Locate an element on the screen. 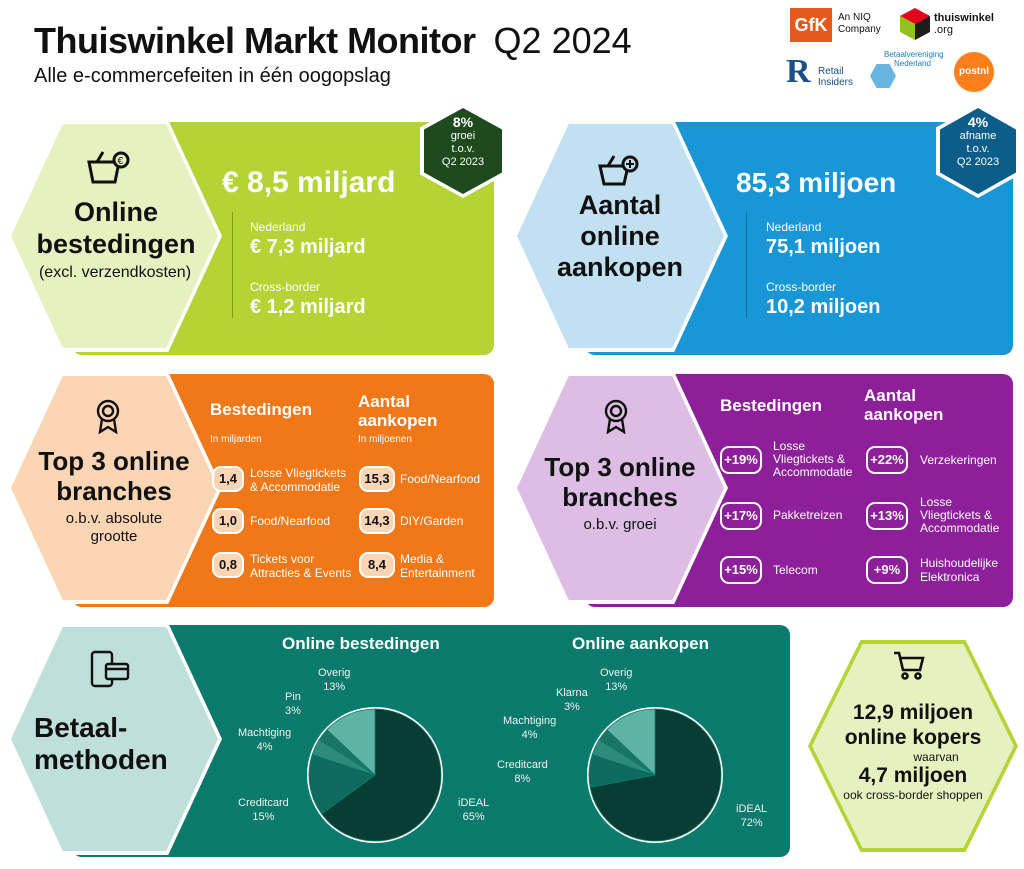  pie-chart-purchases is located at coordinates (655, 775).